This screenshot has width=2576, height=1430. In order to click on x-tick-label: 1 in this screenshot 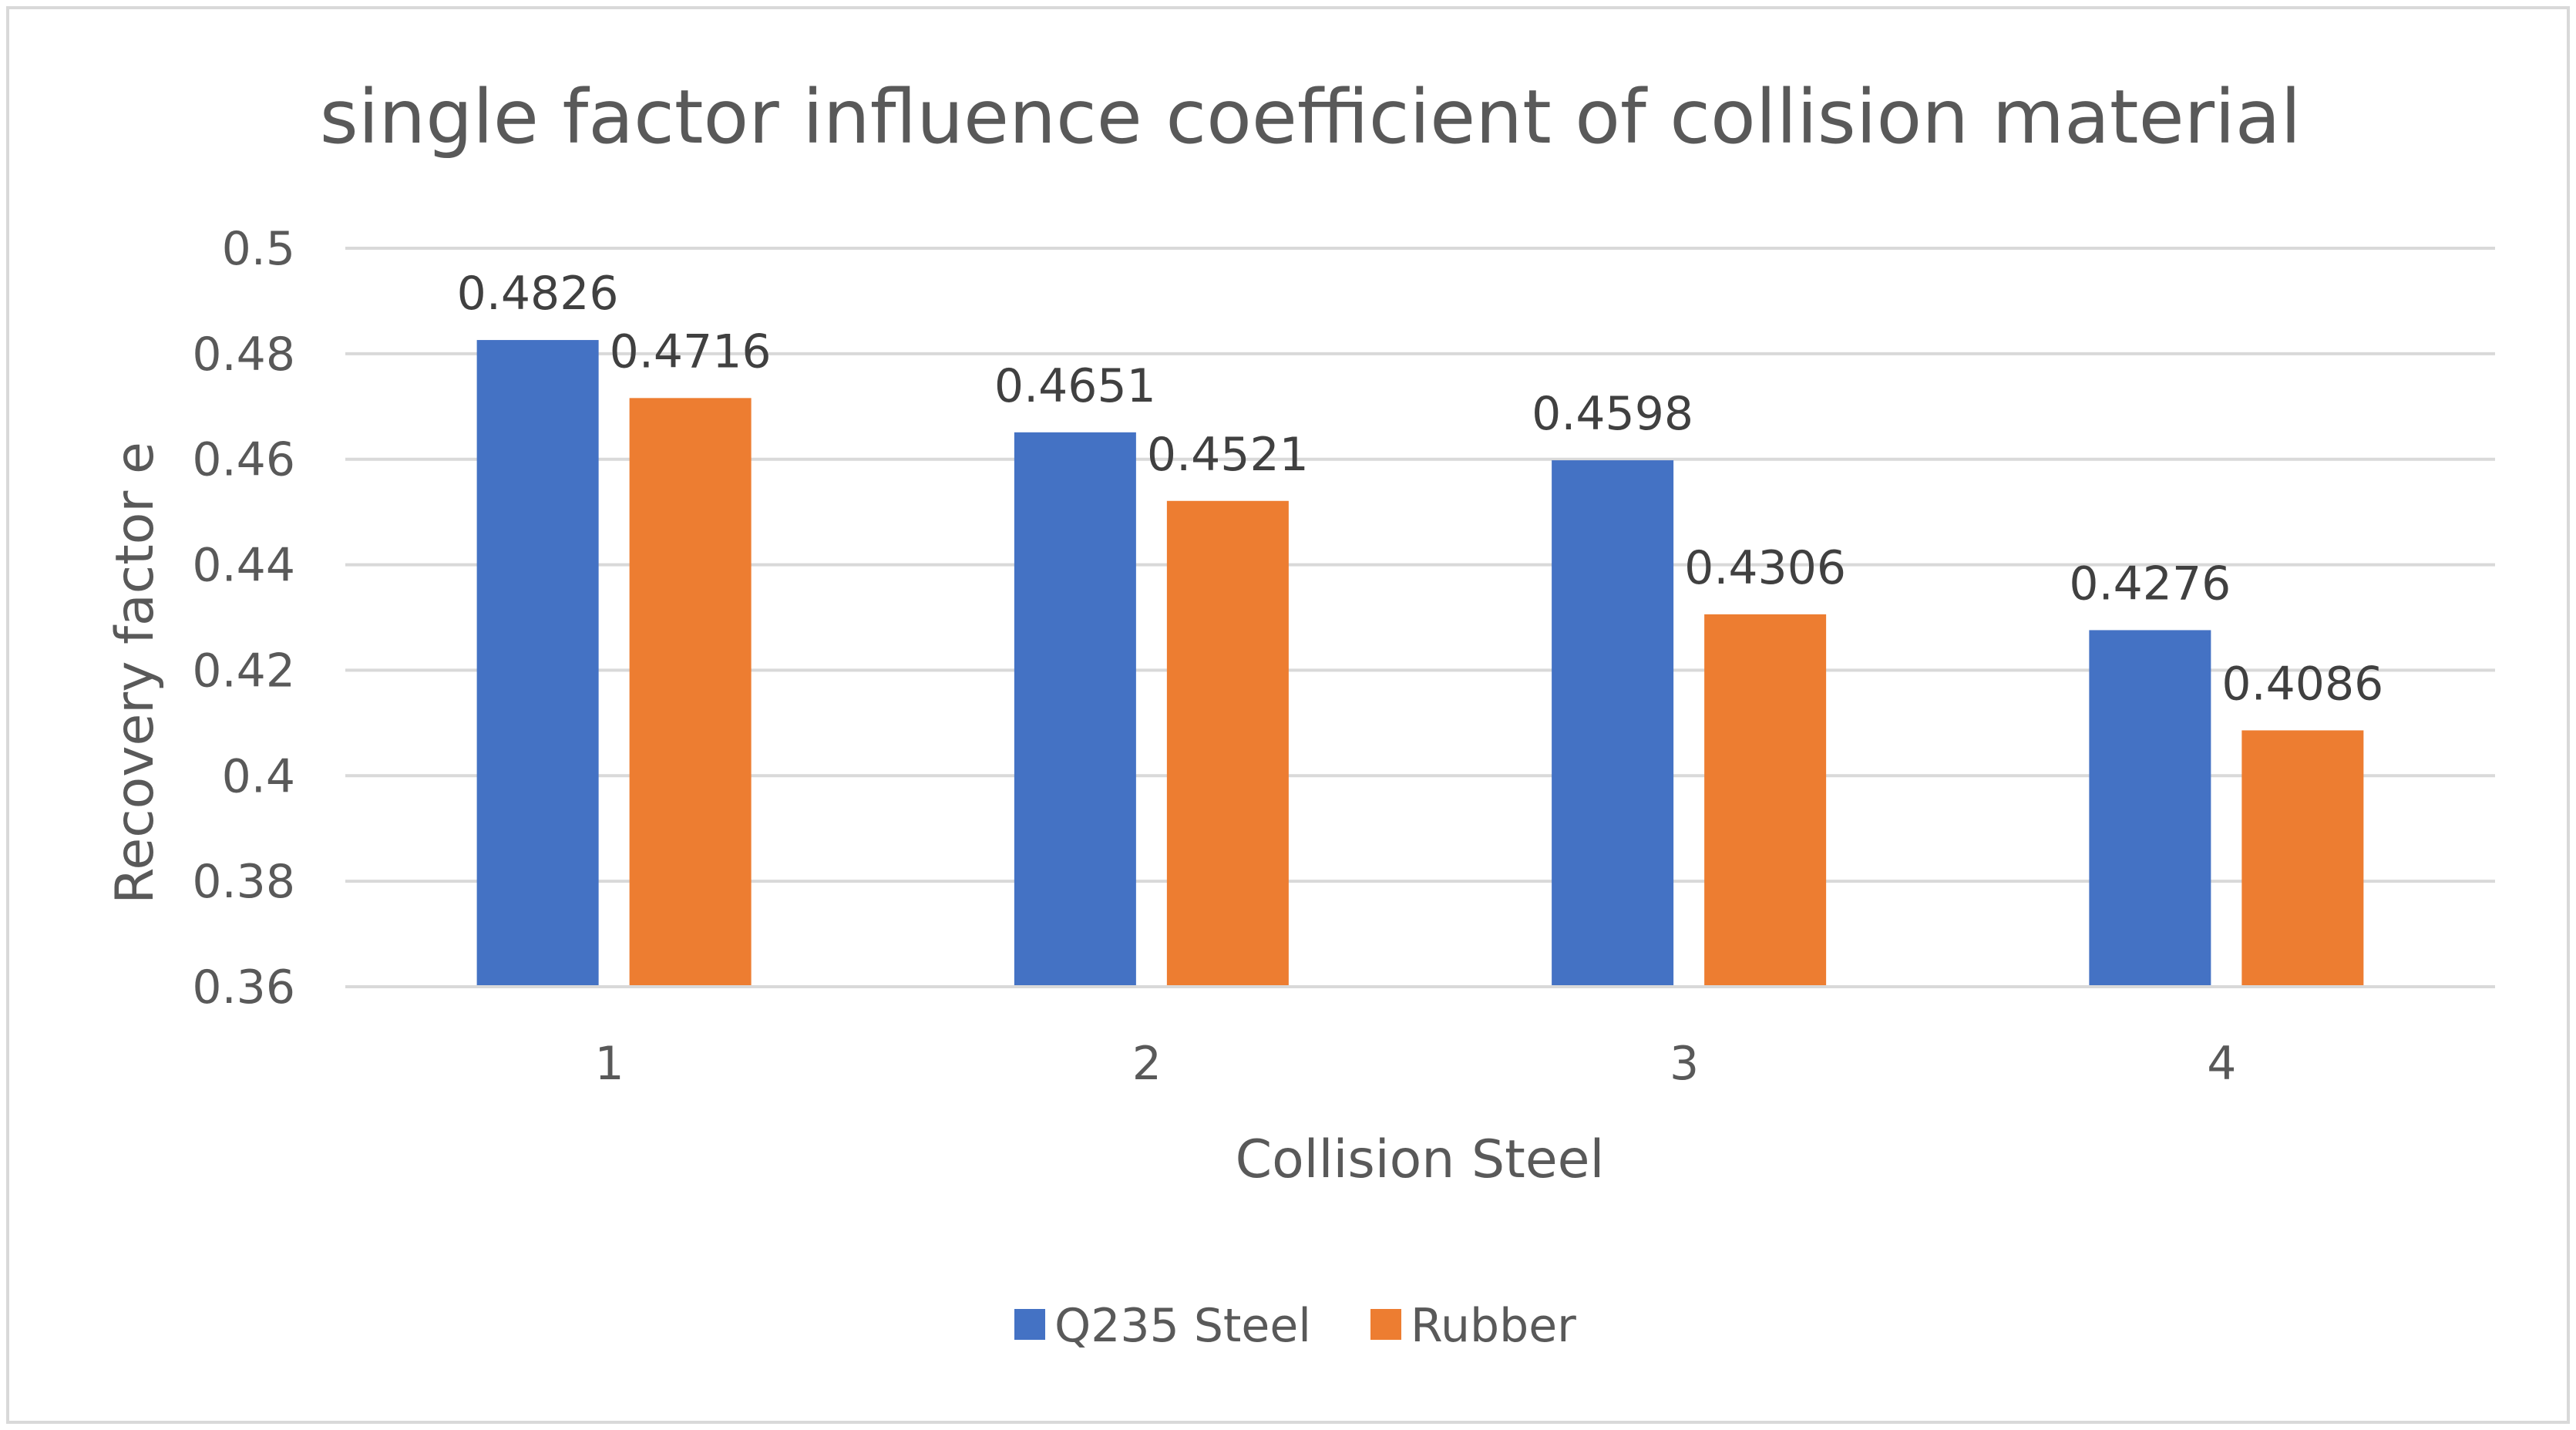, I will do `click(609, 1064)`.